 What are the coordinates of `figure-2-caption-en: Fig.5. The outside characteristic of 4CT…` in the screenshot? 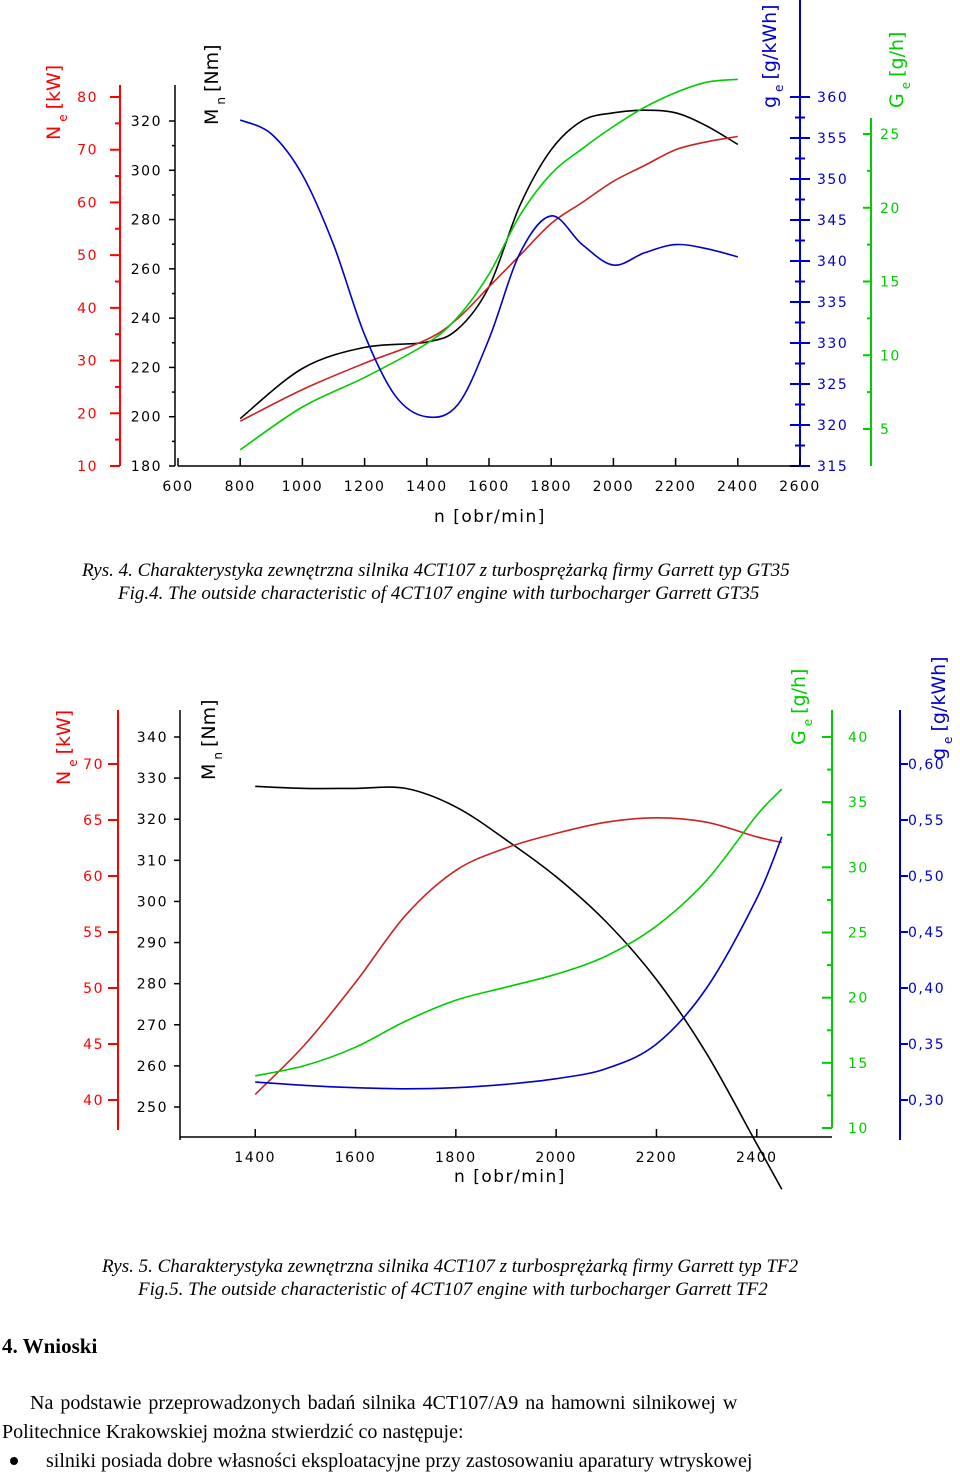 It's located at (453, 1289).